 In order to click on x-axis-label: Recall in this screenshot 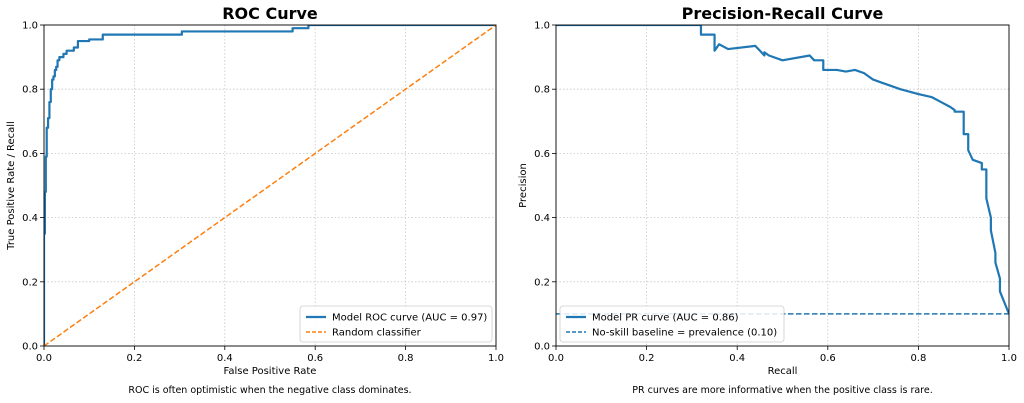, I will do `click(783, 371)`.